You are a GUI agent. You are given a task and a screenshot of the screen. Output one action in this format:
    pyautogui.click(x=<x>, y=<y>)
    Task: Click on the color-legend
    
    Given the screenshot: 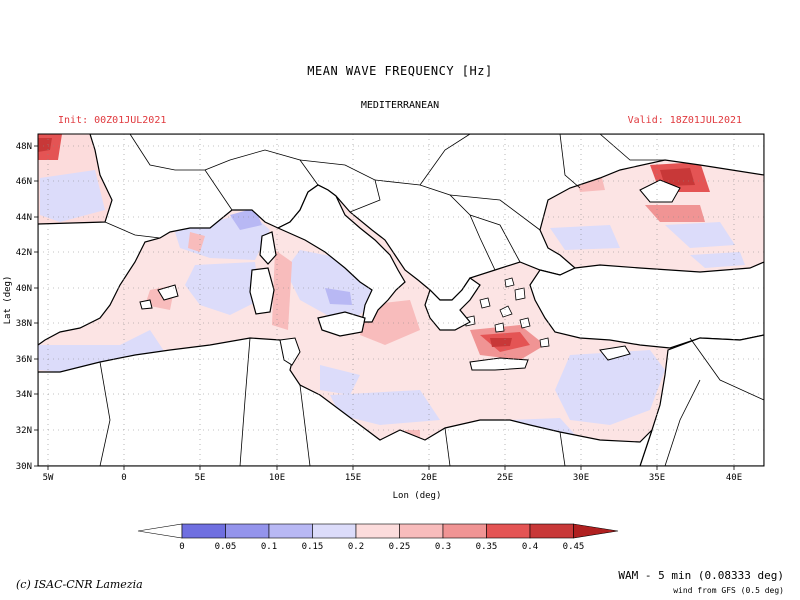 What is the action you would take?
    pyautogui.click(x=378, y=531)
    